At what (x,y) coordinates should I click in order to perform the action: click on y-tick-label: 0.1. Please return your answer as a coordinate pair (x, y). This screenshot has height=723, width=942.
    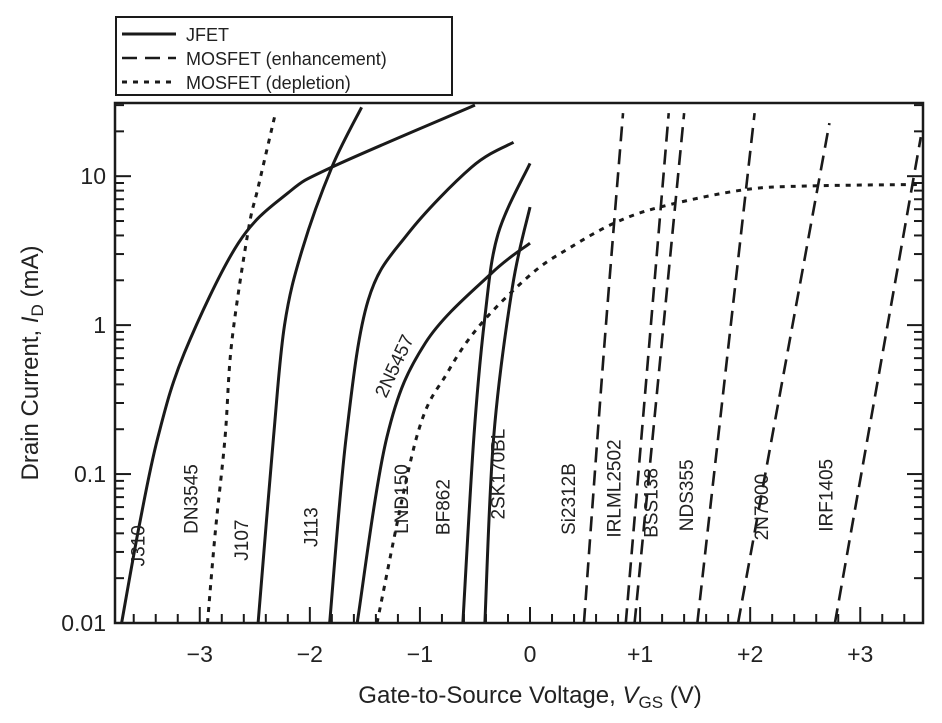
    Looking at the image, I should click on (90, 474).